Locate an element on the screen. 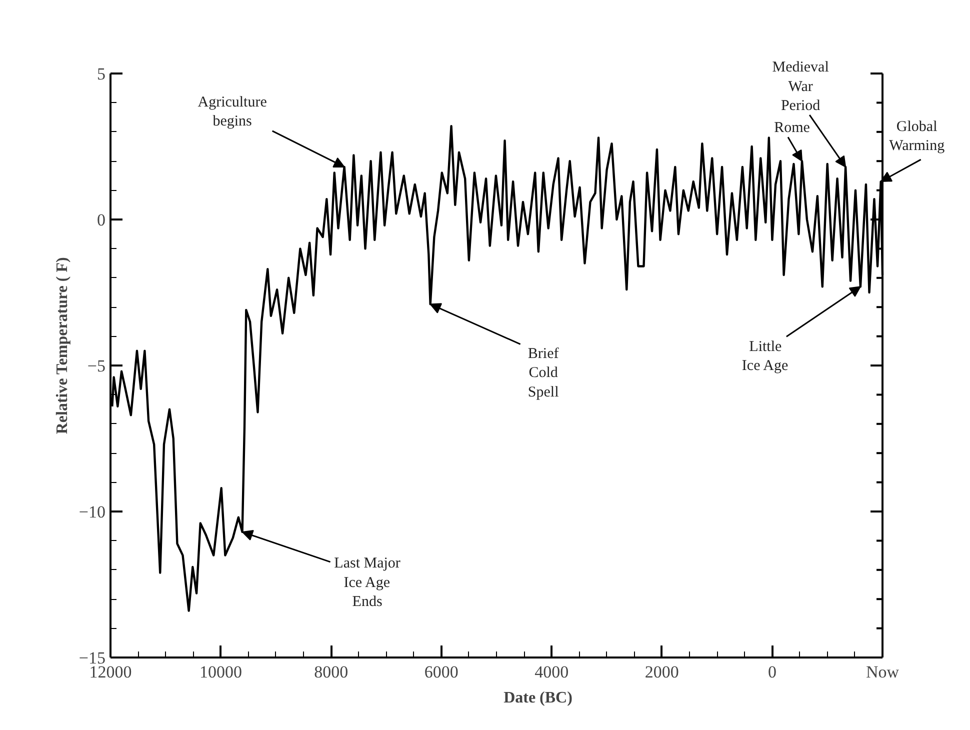  x-tick-label: 6000 is located at coordinates (441, 672).